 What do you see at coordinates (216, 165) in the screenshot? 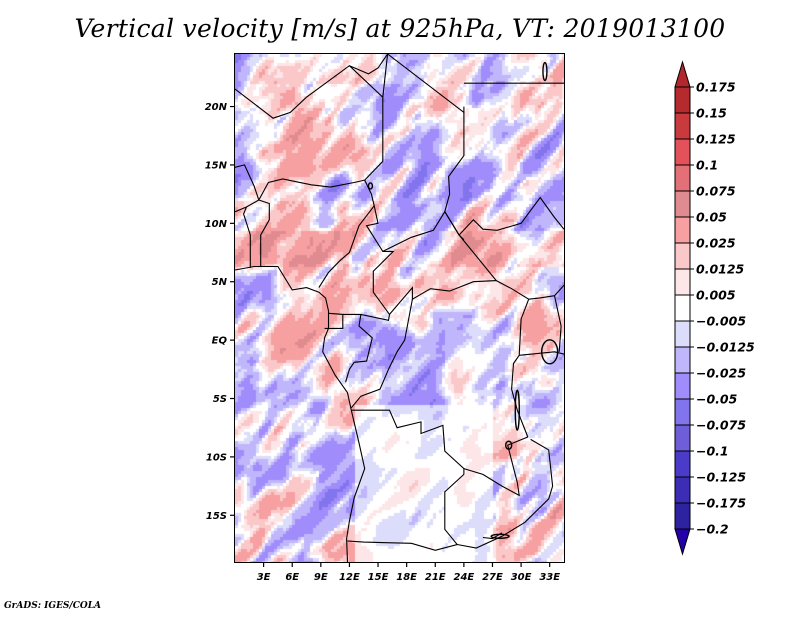
I see `y-tick-label: 15N` at bounding box center [216, 165].